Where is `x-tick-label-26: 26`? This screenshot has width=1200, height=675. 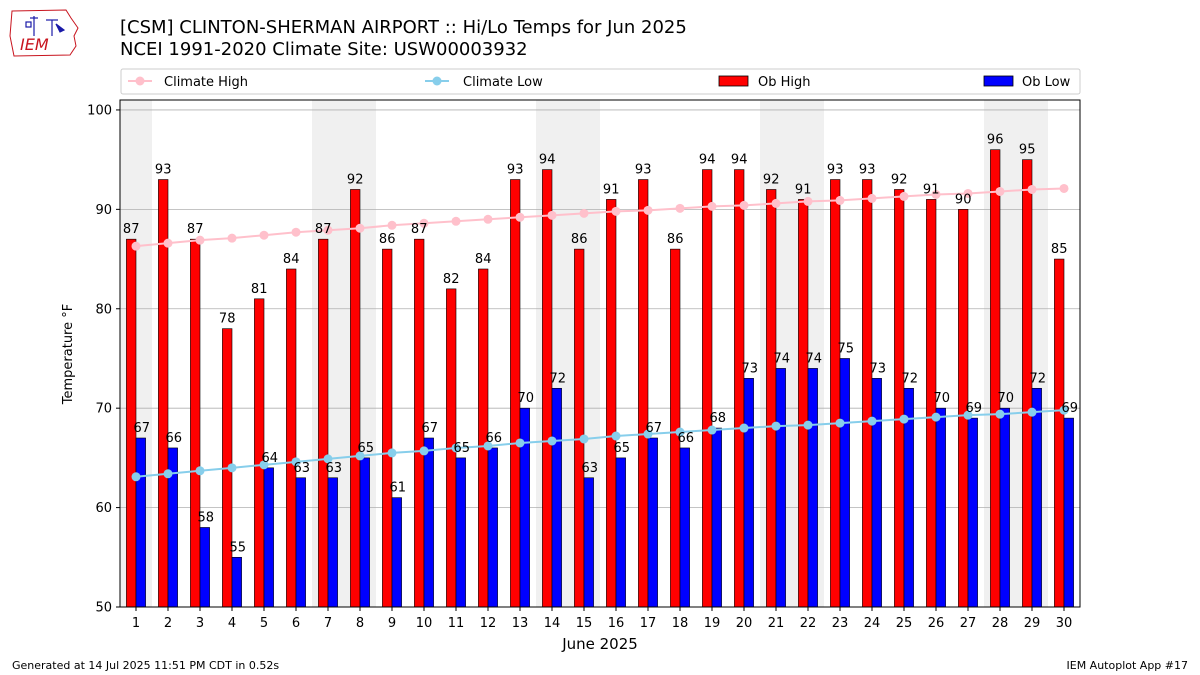 x-tick-label-26: 26 is located at coordinates (936, 623).